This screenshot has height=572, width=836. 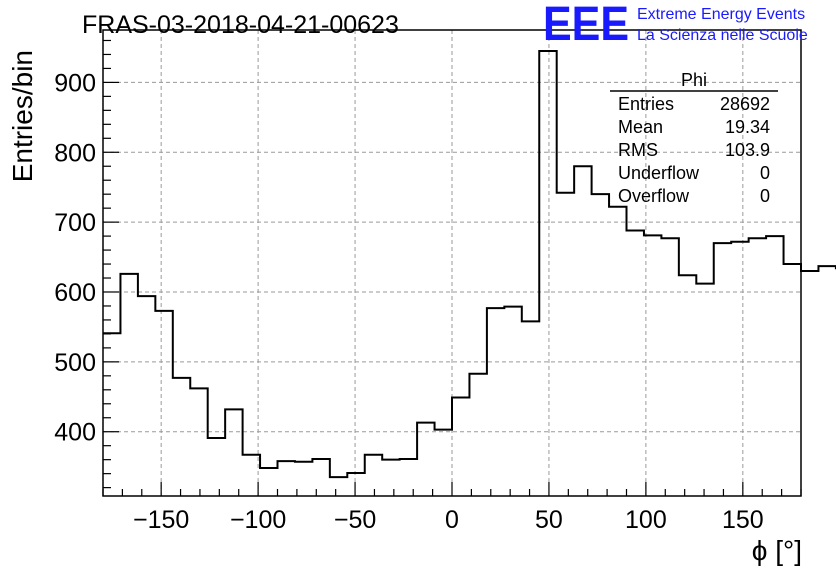 I want to click on x-tick-label: 150, so click(x=743, y=520).